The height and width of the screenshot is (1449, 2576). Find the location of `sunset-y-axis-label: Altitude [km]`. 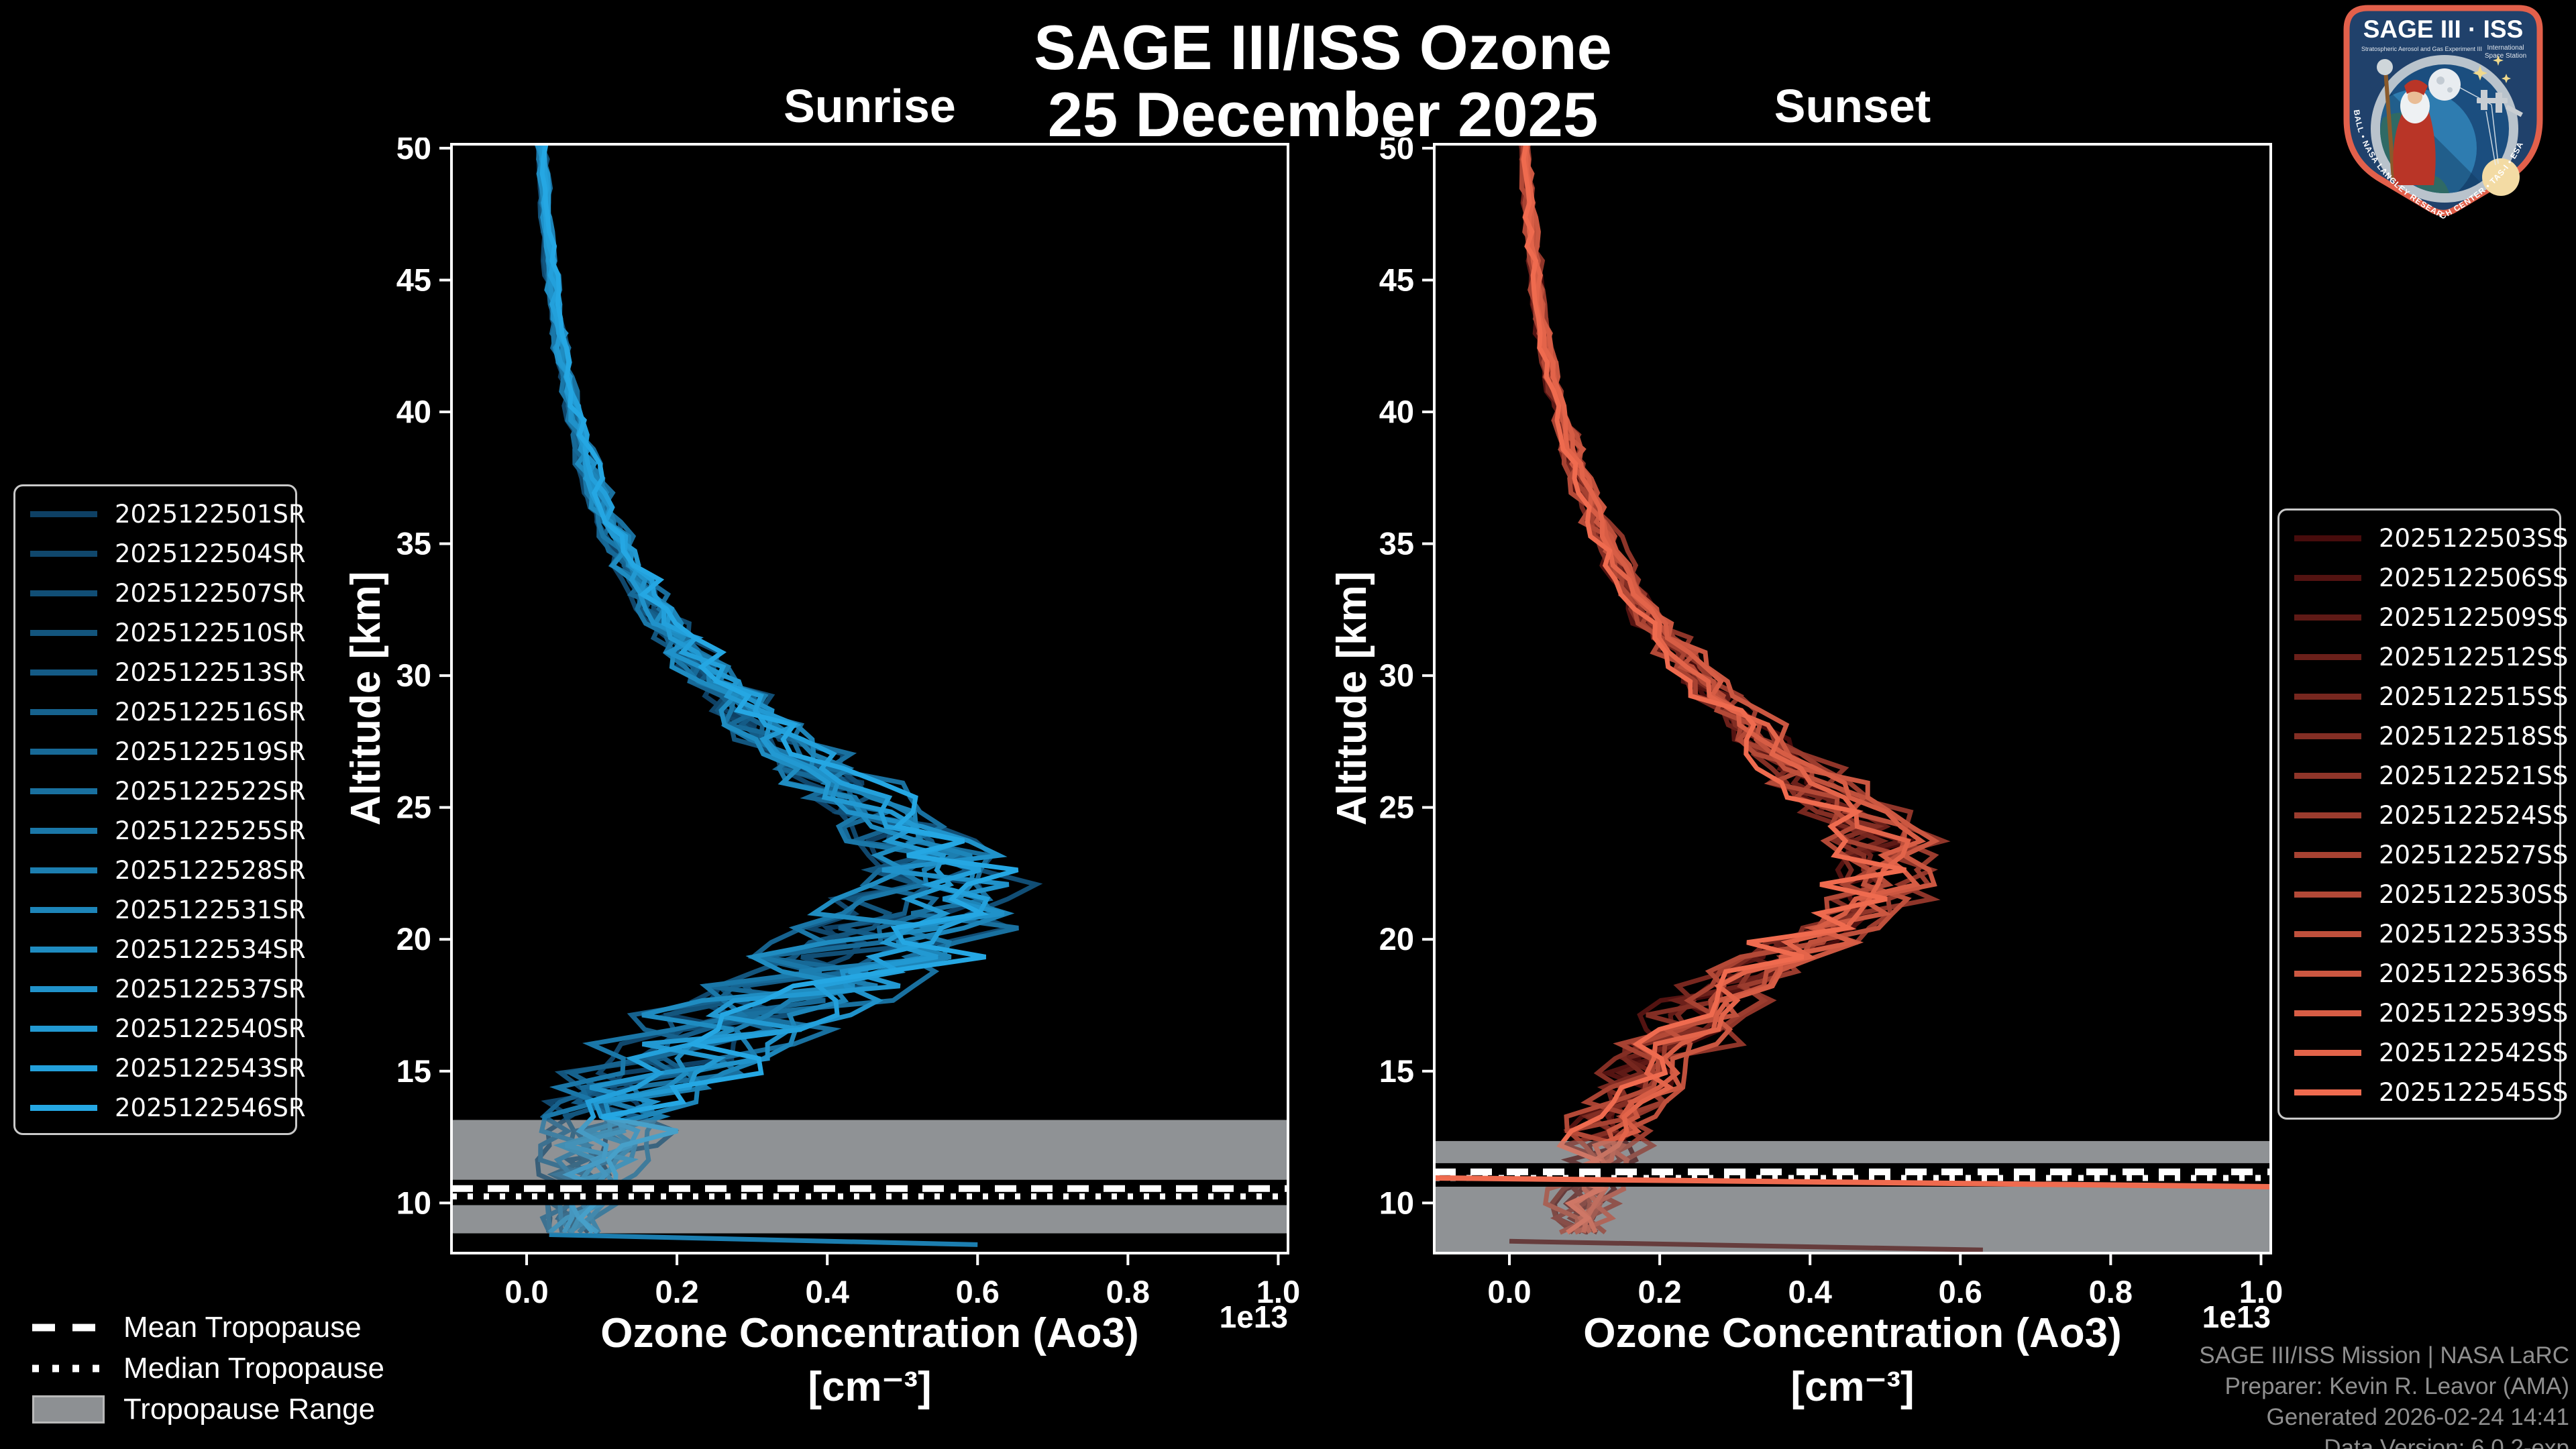

sunset-y-axis-label: Altitude [km] is located at coordinates (1351, 698).